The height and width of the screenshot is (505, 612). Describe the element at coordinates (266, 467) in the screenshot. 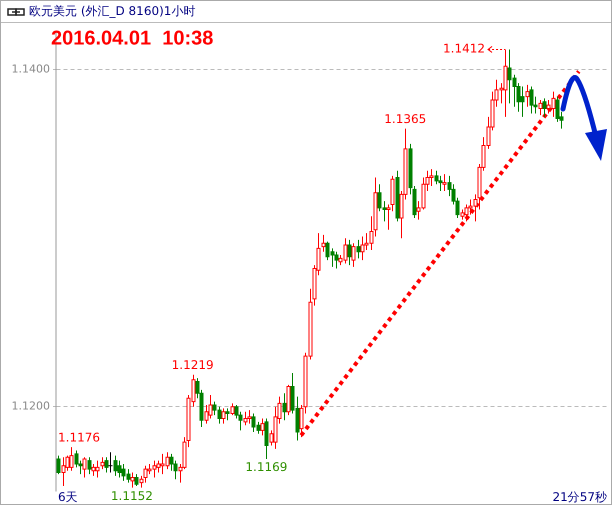

I see `annotation: 1.1169` at that location.